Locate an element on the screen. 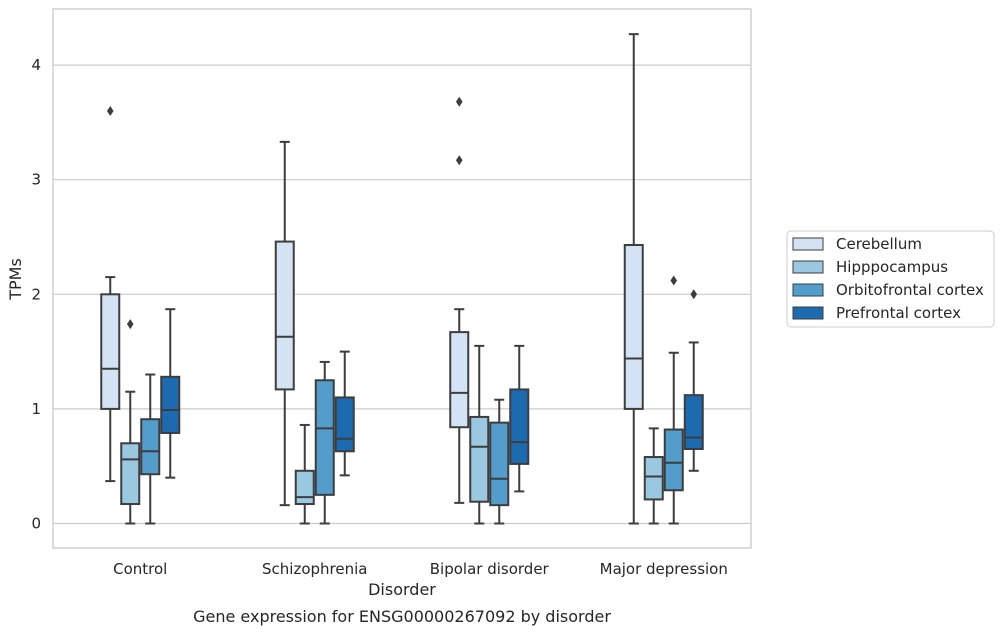  legend-label: Orbitofrontal cortex is located at coordinates (910, 290).